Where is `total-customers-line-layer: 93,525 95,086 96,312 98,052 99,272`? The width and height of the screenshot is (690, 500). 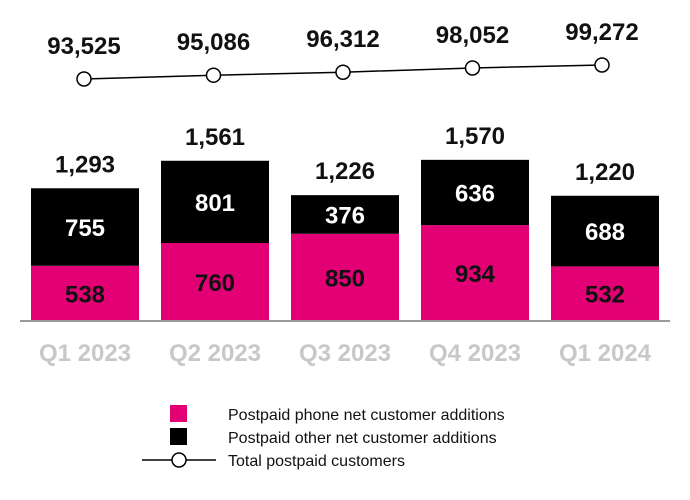 total-customers-line-layer: 93,525 95,086 96,312 98,052 99,272 is located at coordinates (343, 53).